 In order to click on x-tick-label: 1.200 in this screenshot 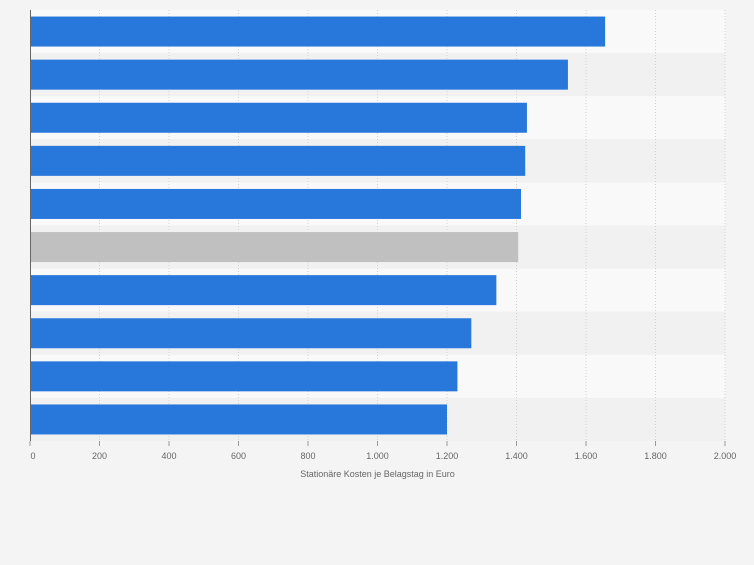, I will do `click(447, 456)`.